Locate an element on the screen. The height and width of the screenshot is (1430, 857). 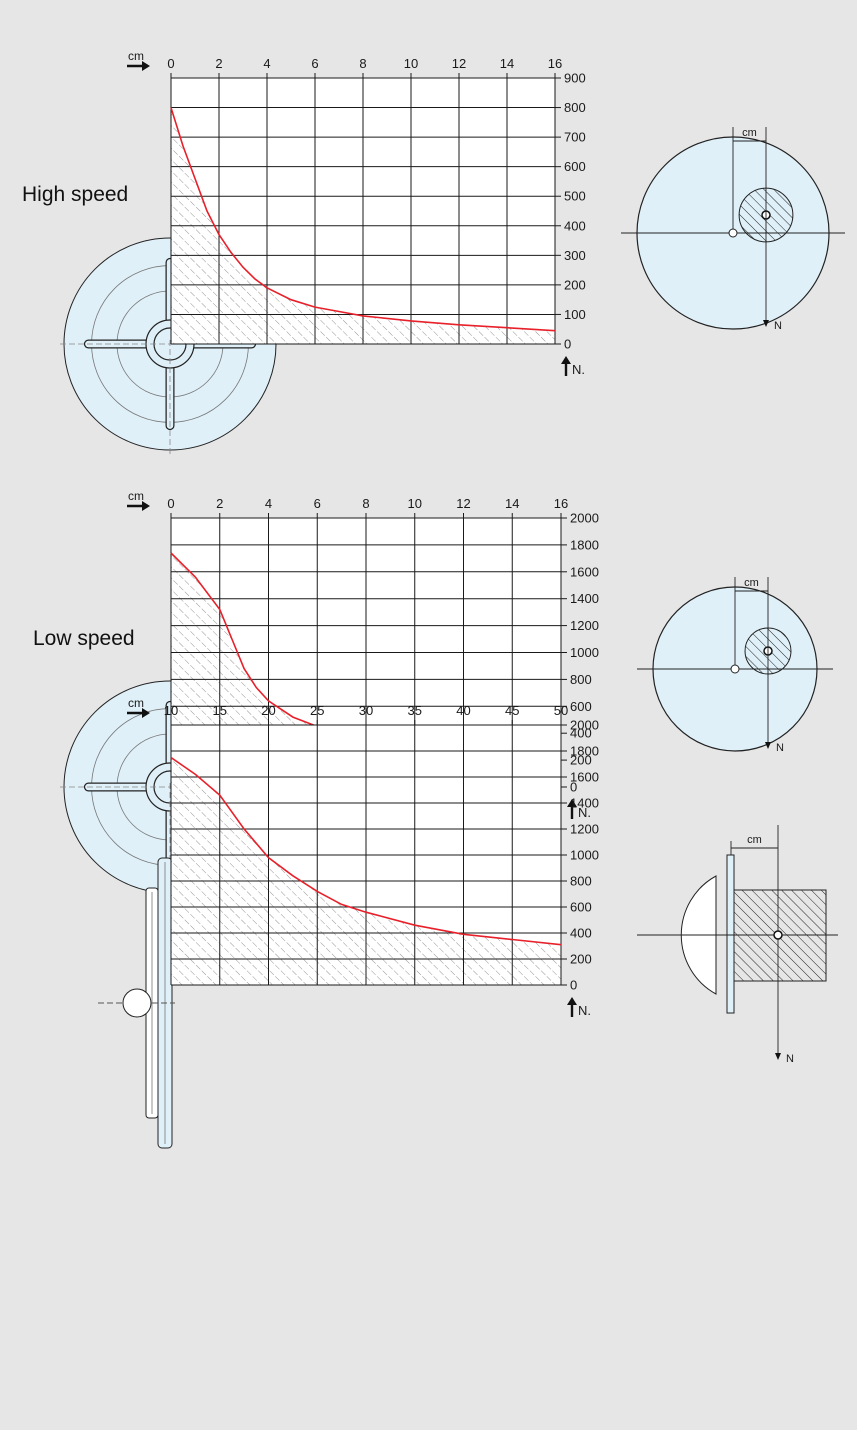
y-tick-label: 300 is located at coordinates (575, 255).